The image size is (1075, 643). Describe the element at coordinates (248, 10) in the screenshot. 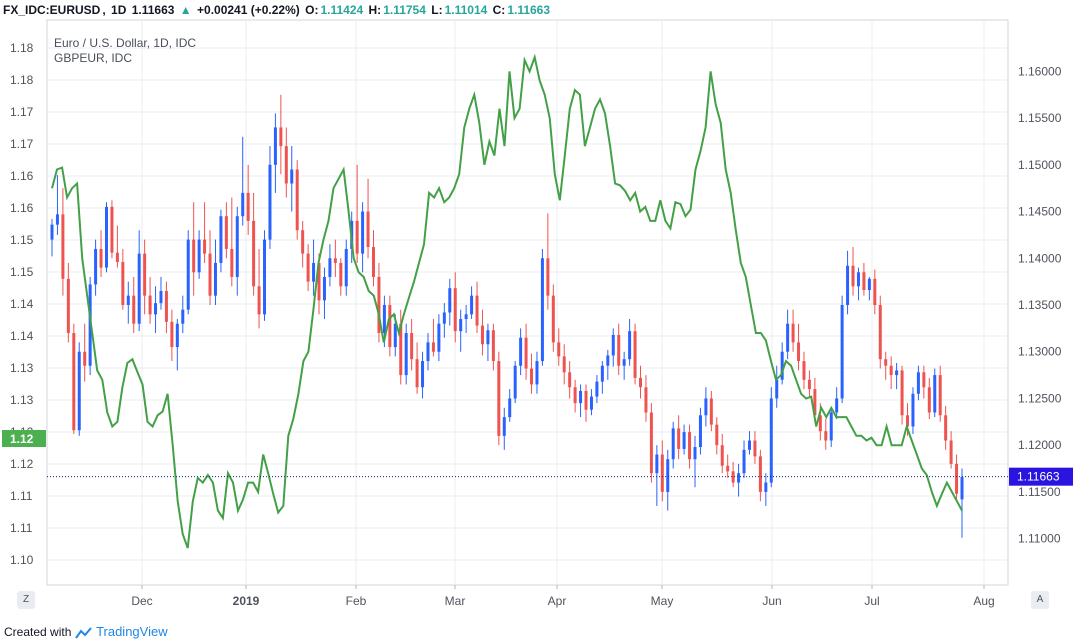

I see `change-value: +0.00241 (+0.22%)` at that location.